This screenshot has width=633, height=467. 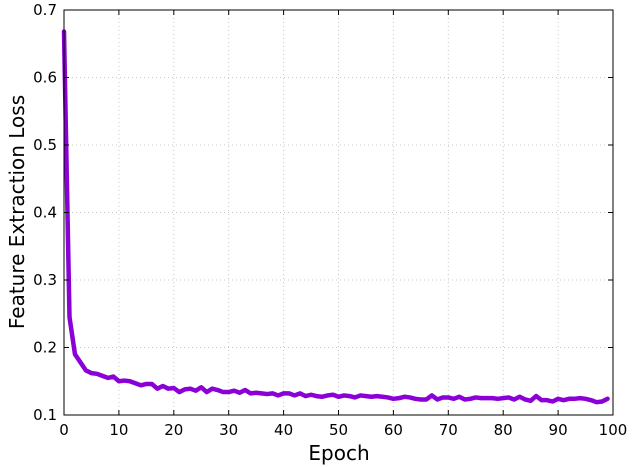 What do you see at coordinates (64, 430) in the screenshot?
I see `x-tick-label: 0` at bounding box center [64, 430].